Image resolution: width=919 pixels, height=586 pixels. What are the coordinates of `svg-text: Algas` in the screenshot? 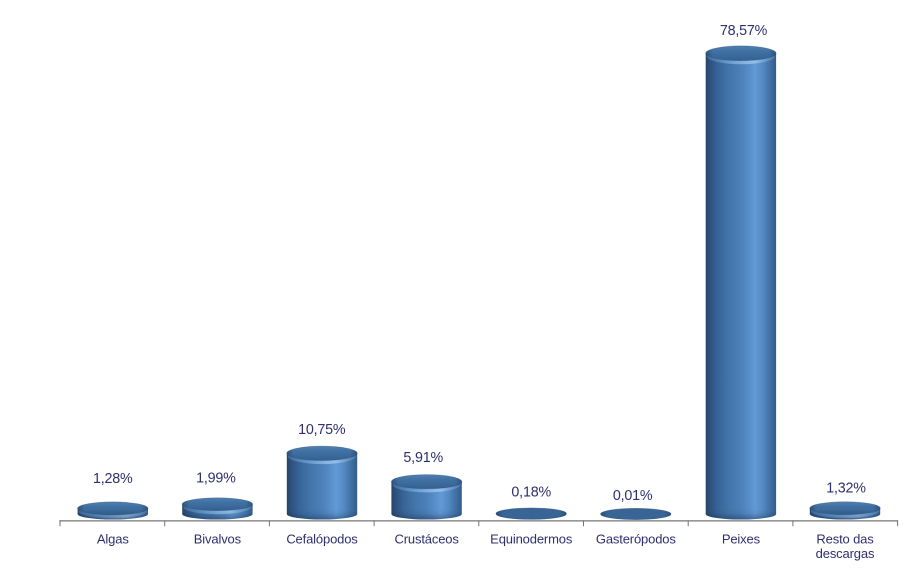 It's located at (113, 538).